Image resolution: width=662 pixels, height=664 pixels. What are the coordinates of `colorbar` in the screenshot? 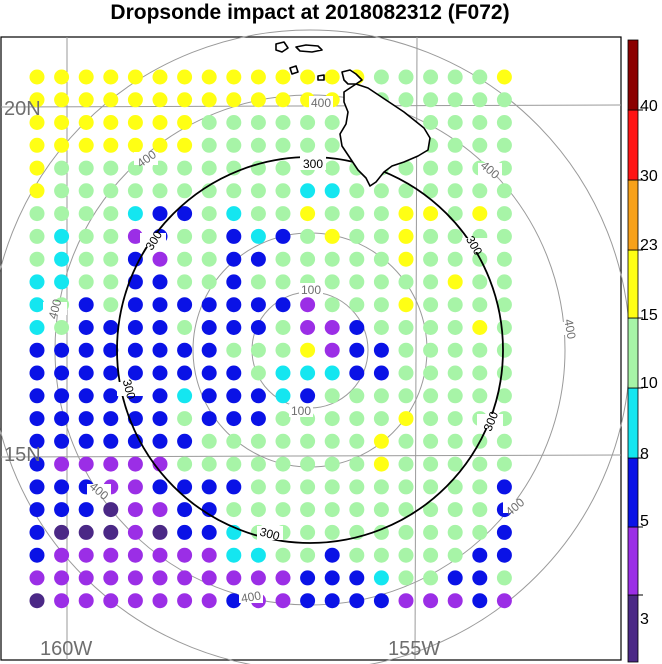 It's located at (635, 351).